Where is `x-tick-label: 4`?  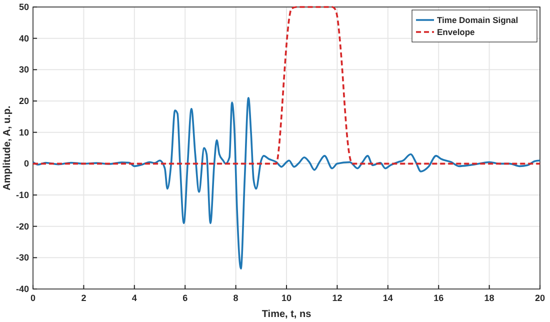
x-tick-label: 4 is located at coordinates (134, 298).